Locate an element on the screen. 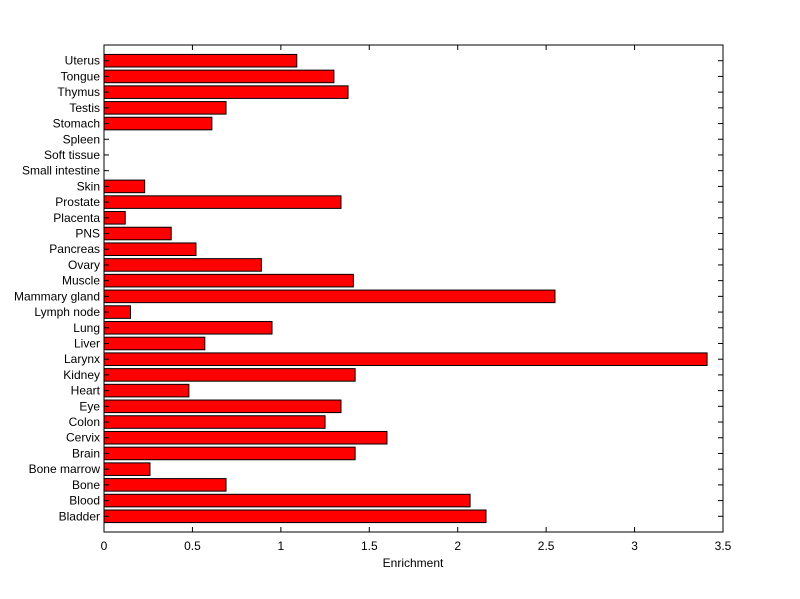 Image resolution: width=800 pixels, height=599 pixels. category-label: Bone marrow is located at coordinates (65, 469).